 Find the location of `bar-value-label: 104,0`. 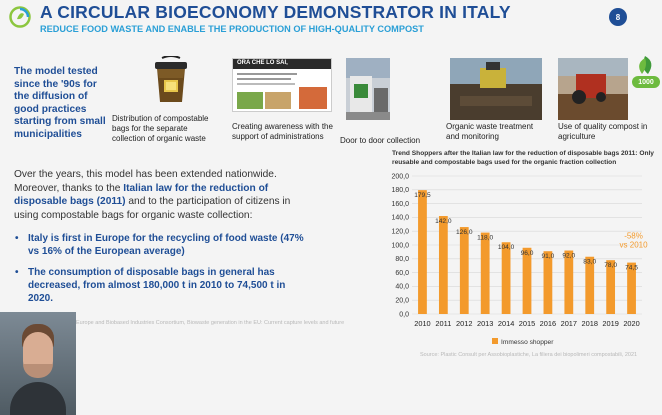

bar-value-label: 104,0 is located at coordinates (506, 247).